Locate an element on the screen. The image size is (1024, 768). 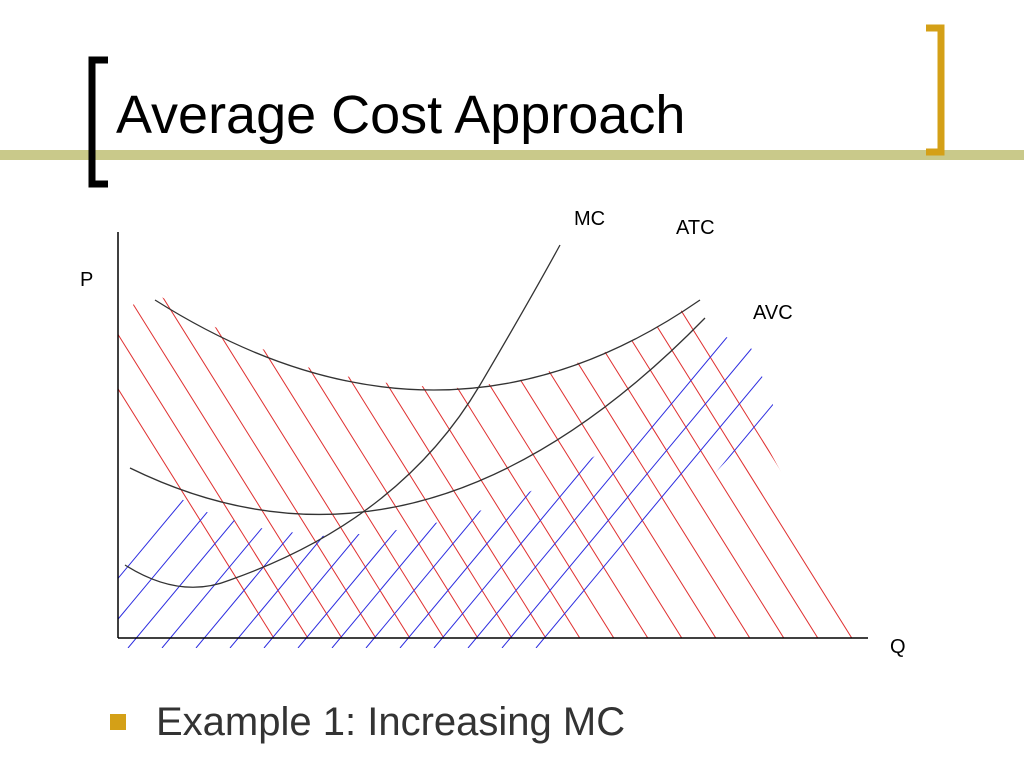
x-axis-label: Q is located at coordinates (898, 647).